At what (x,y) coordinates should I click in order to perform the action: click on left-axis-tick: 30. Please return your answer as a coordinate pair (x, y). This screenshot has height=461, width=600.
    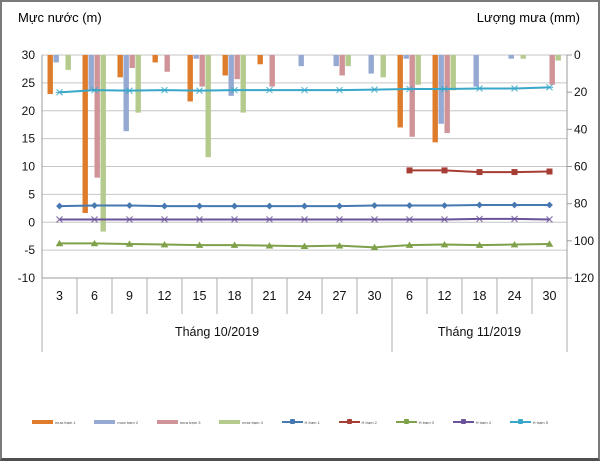
    Looking at the image, I should click on (29, 55).